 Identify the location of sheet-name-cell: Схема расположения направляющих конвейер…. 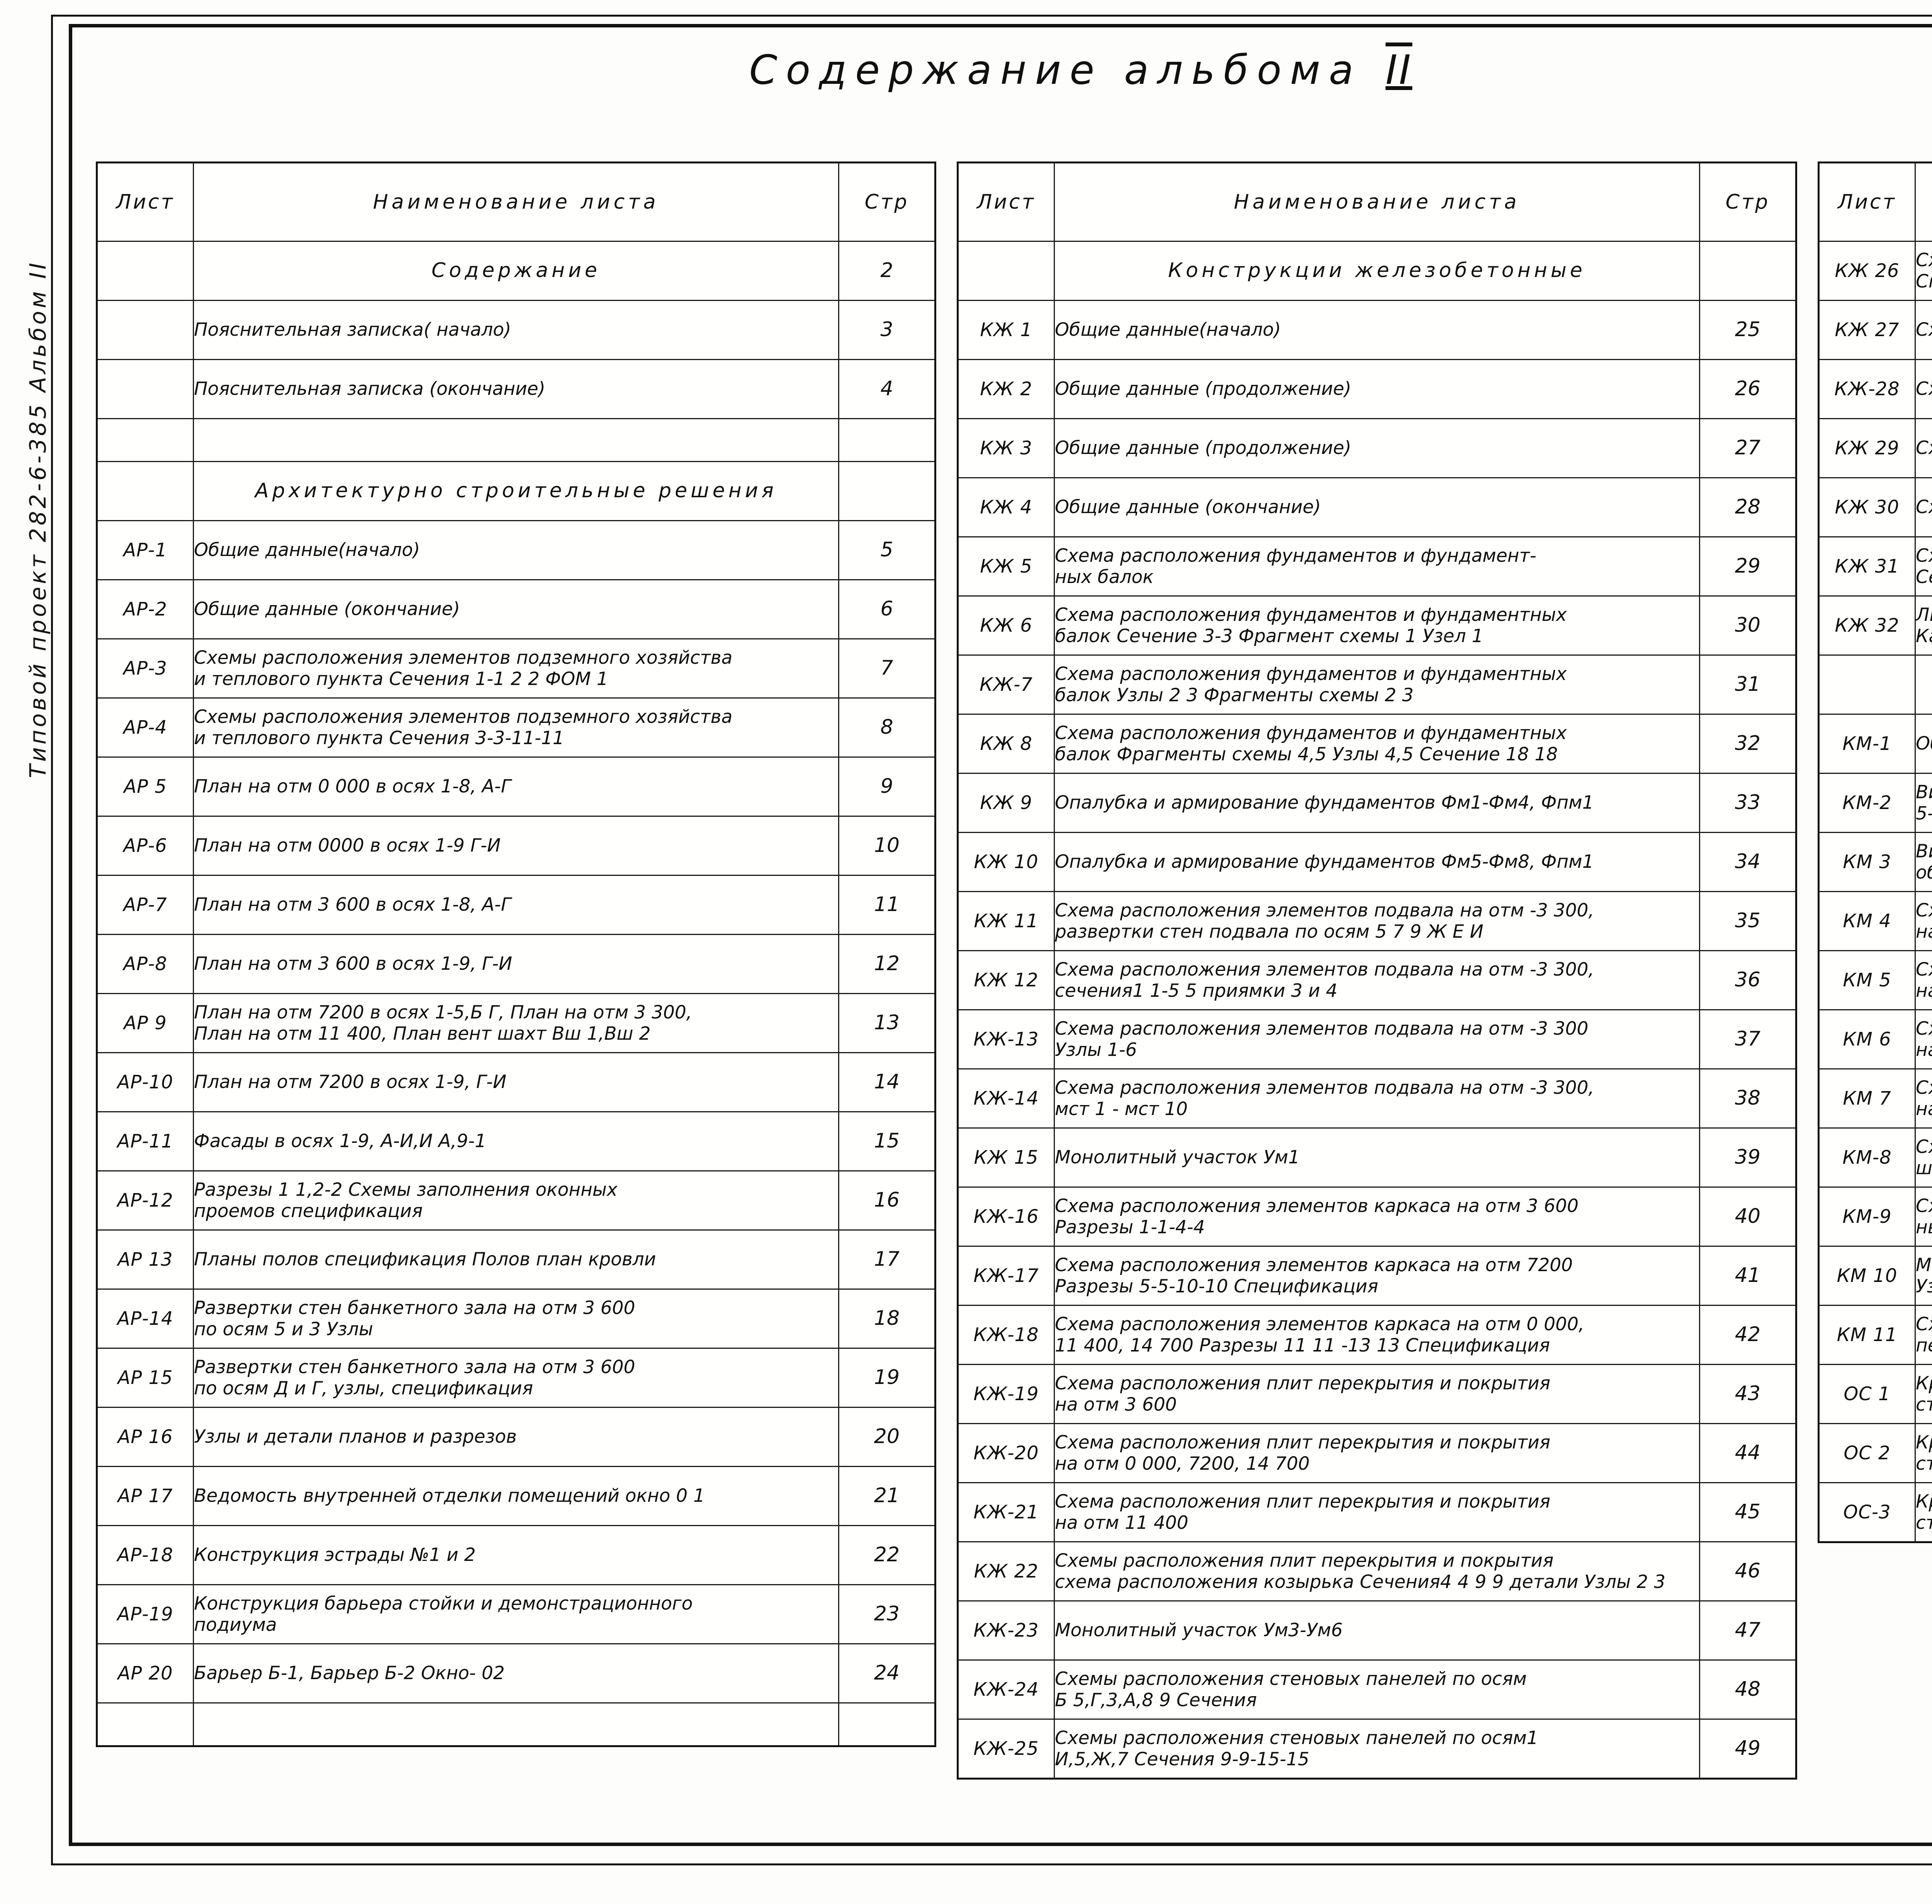
(1924, 1217).